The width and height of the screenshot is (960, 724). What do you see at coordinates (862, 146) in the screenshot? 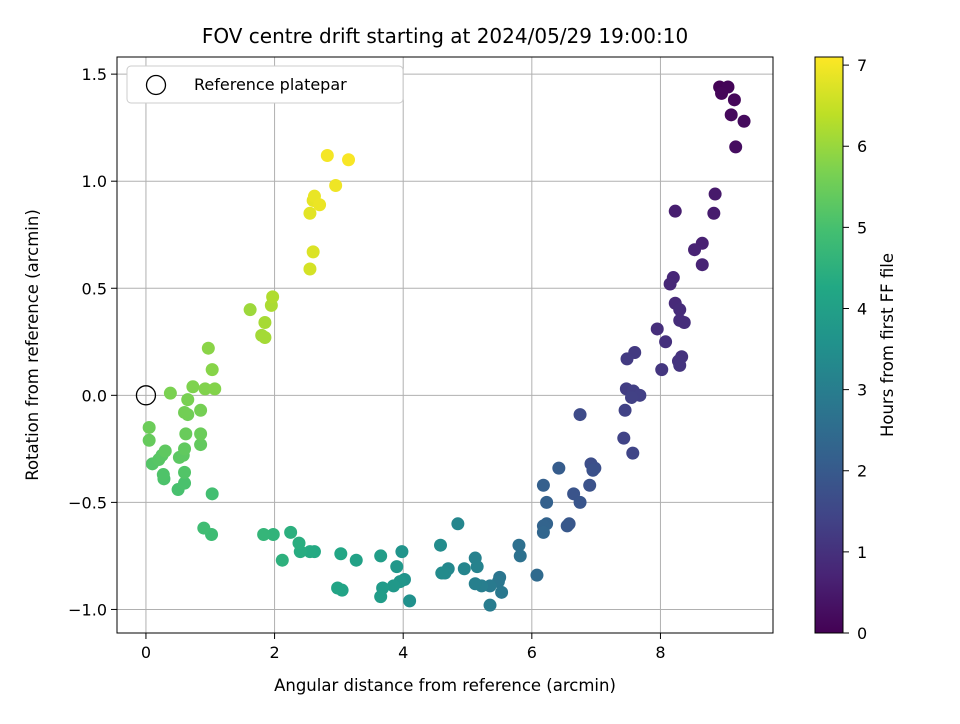
I see `colorbar-tick-label: 6` at bounding box center [862, 146].